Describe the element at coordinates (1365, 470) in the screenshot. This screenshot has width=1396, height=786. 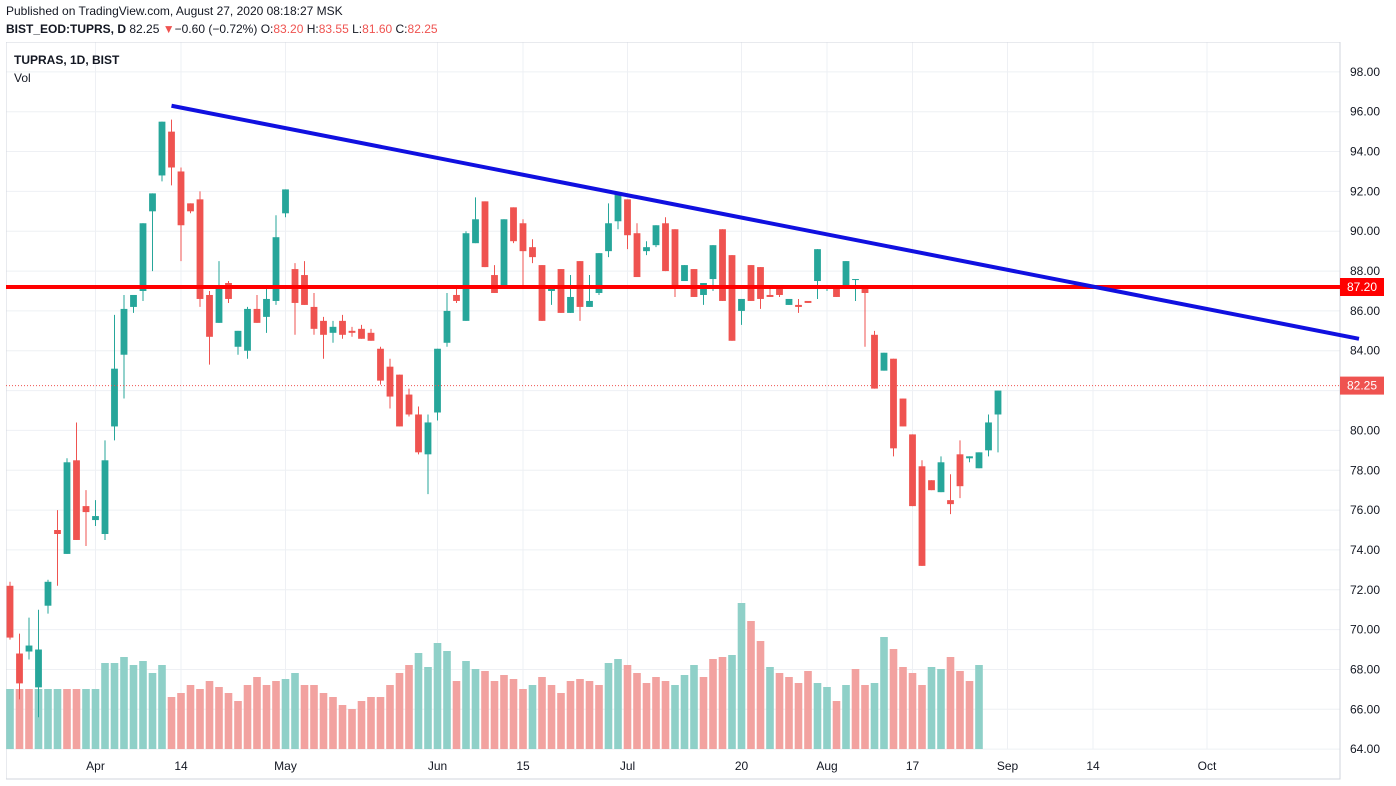
I see `price-tick-label: 78.00` at that location.